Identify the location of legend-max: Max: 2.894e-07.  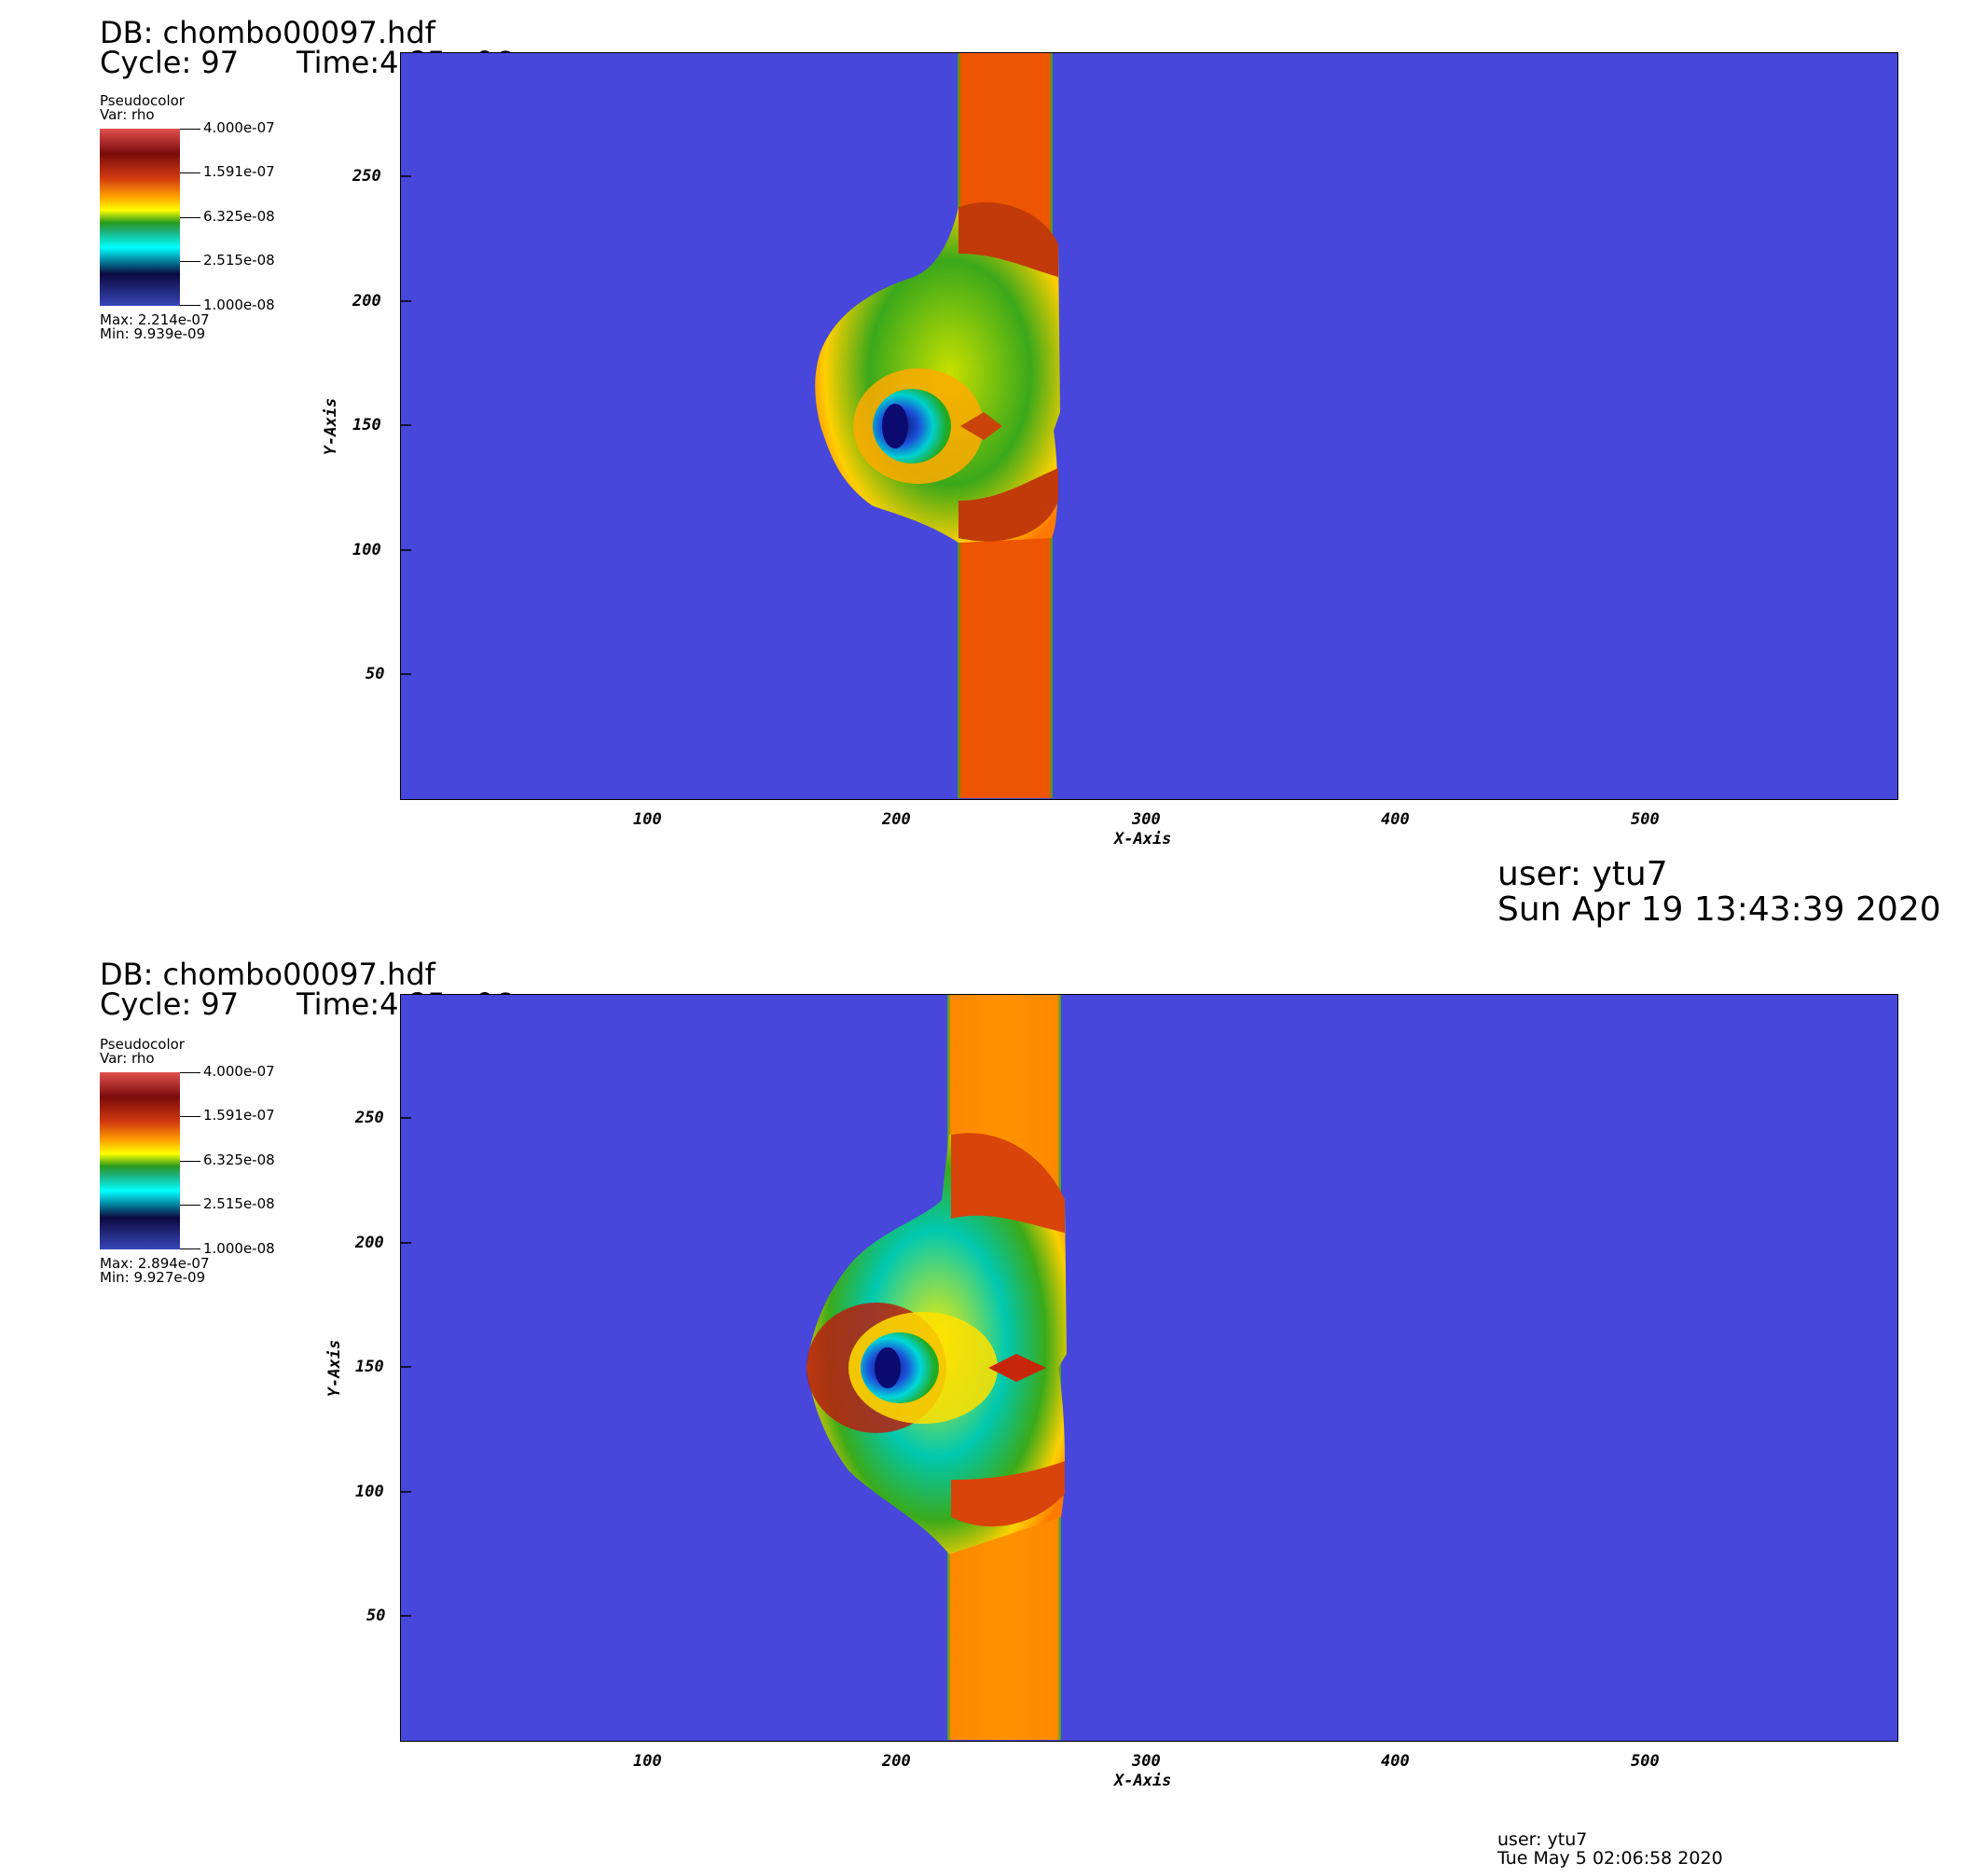
(155, 1264).